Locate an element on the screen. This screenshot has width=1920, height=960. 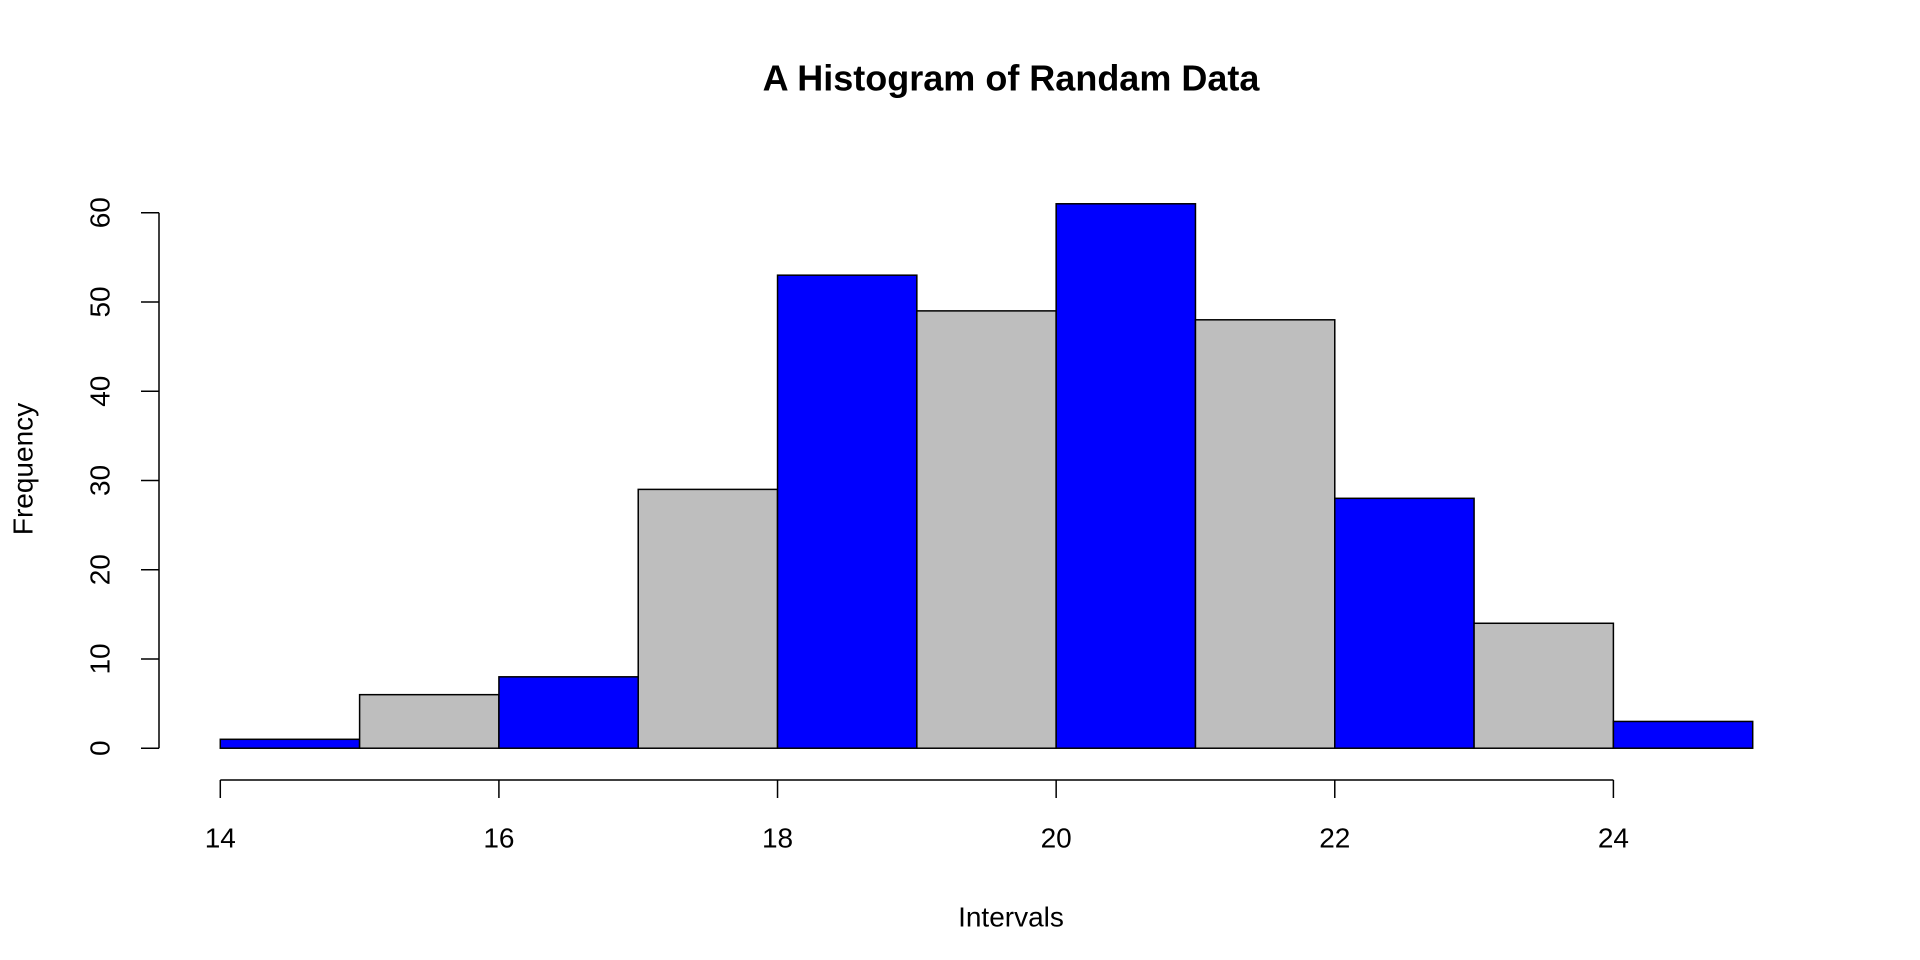
y-tick-label: 40 is located at coordinates (99, 391).